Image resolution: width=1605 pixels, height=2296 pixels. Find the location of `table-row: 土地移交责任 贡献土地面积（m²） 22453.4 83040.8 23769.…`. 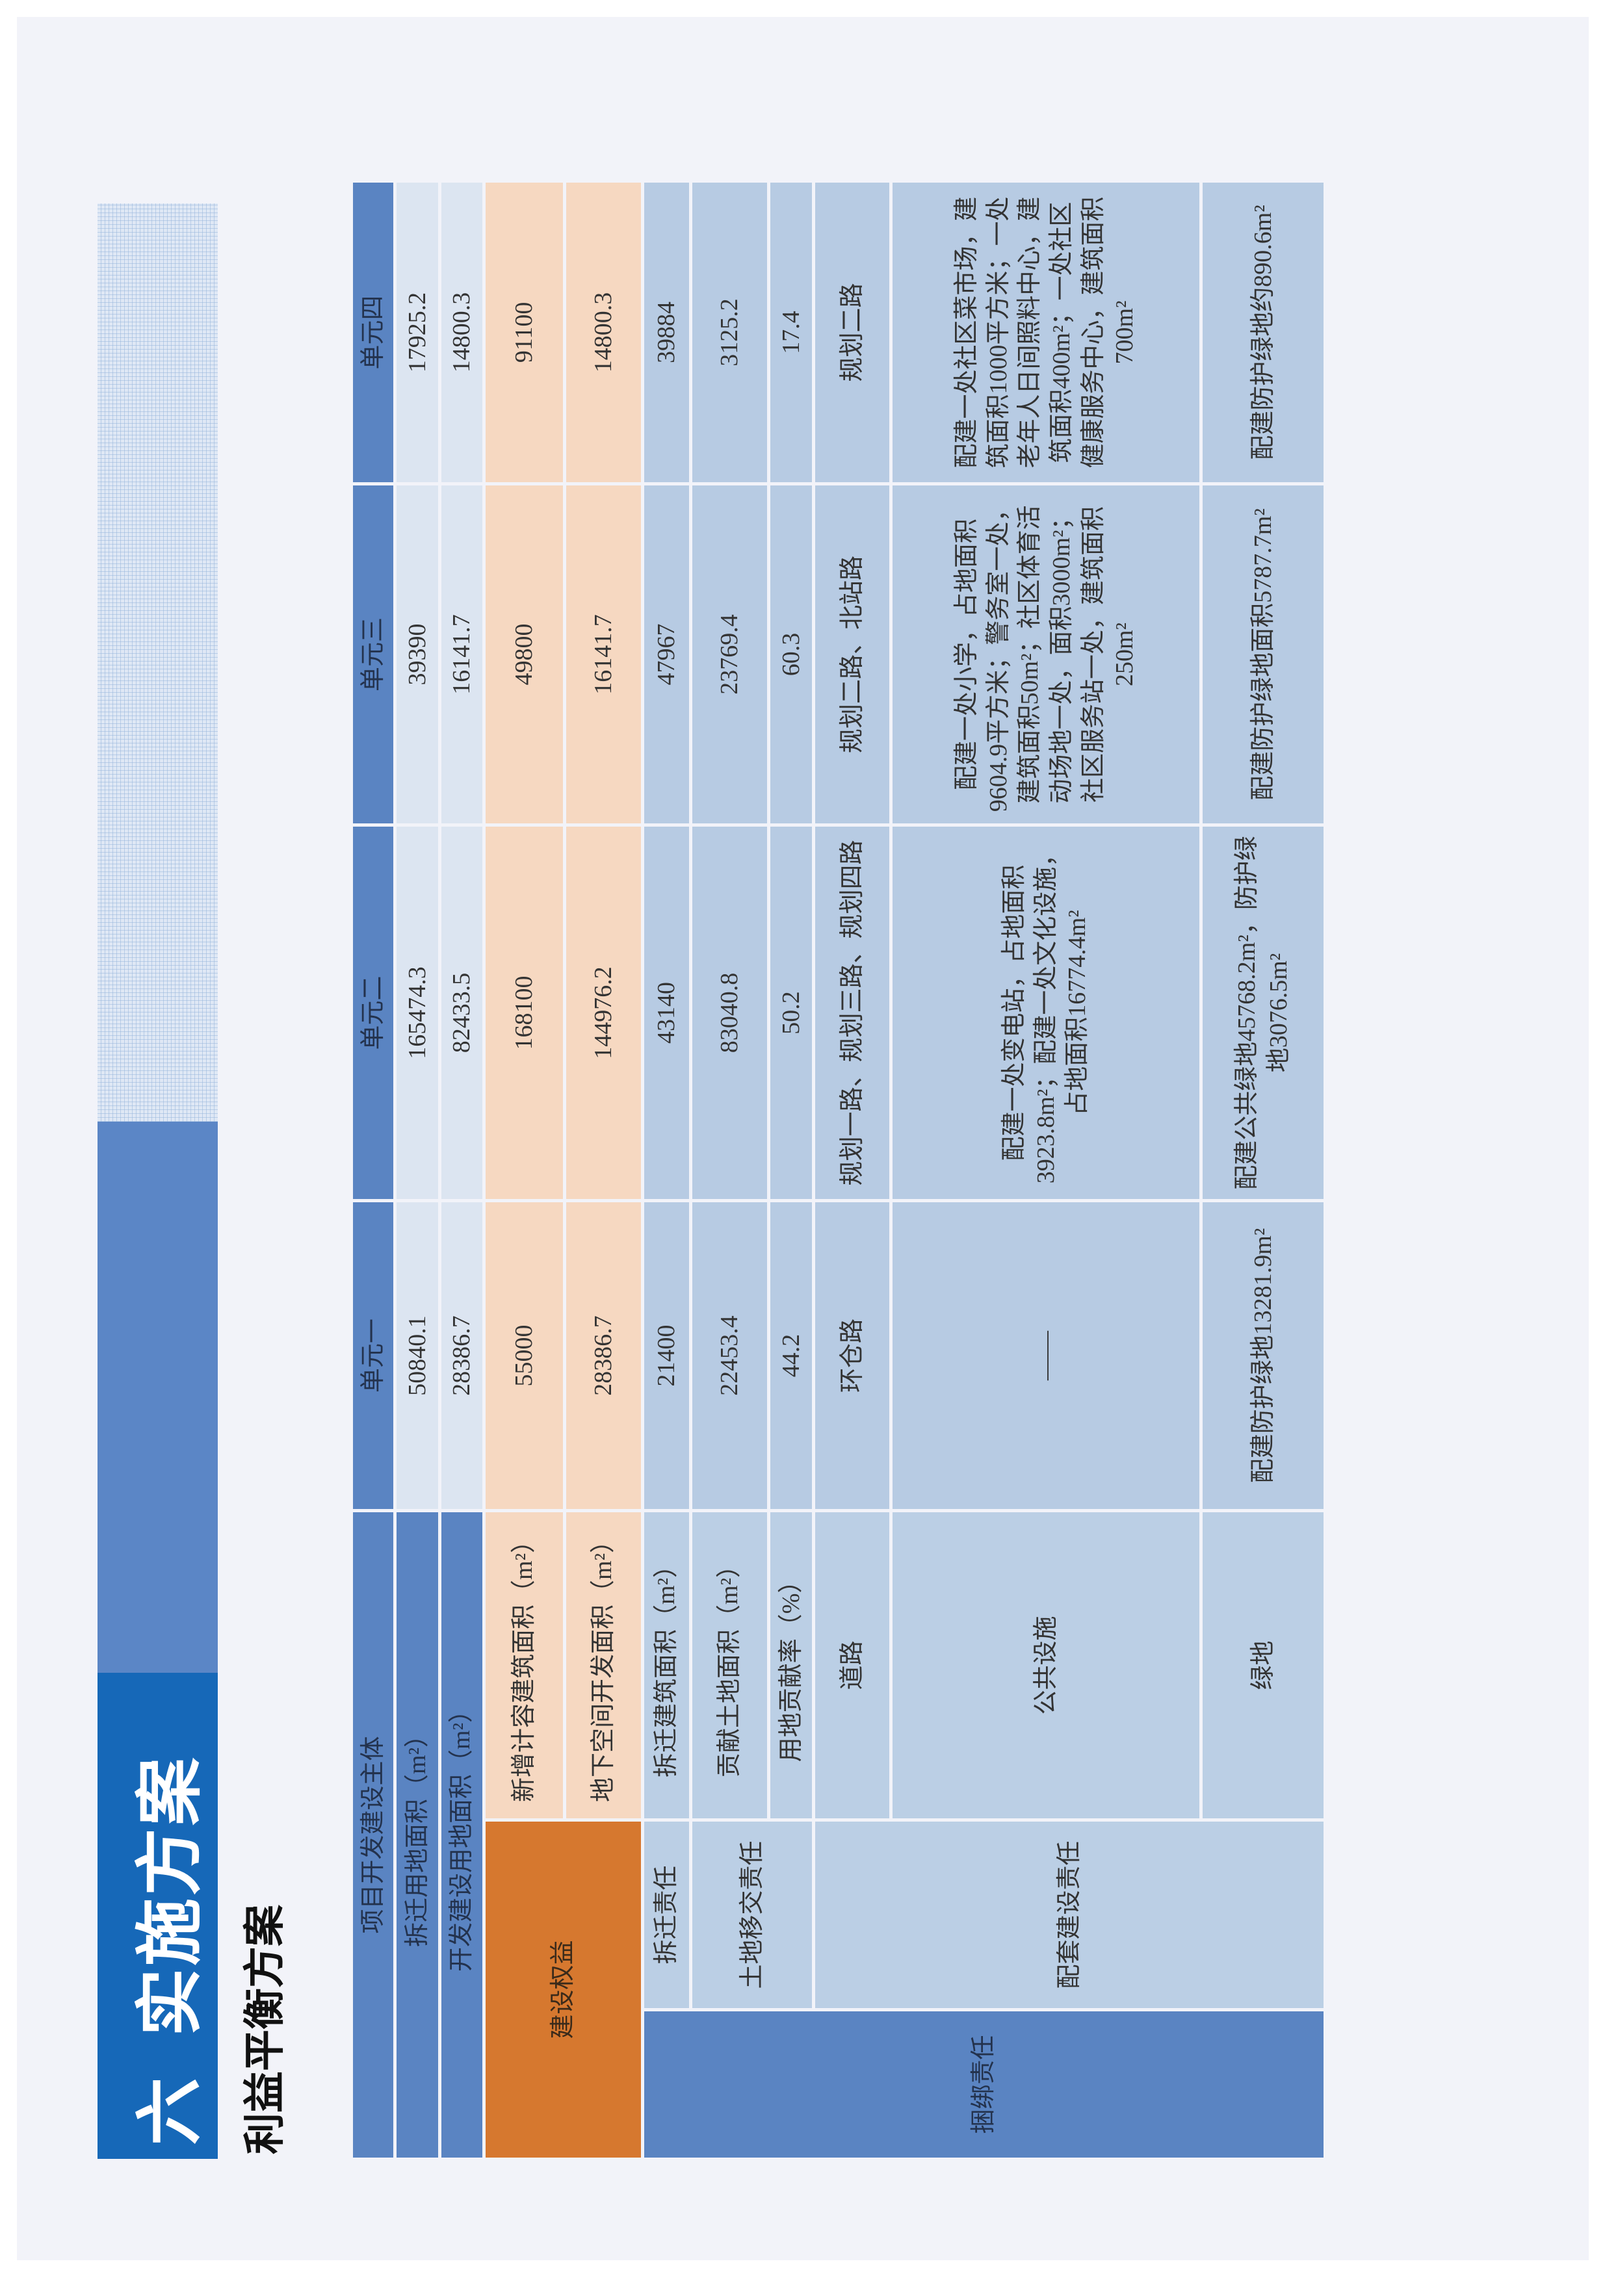

table-row: 土地移交责任 贡献土地面积（m²） 22453.4 83040.8 23769.… is located at coordinates (752, 1170).